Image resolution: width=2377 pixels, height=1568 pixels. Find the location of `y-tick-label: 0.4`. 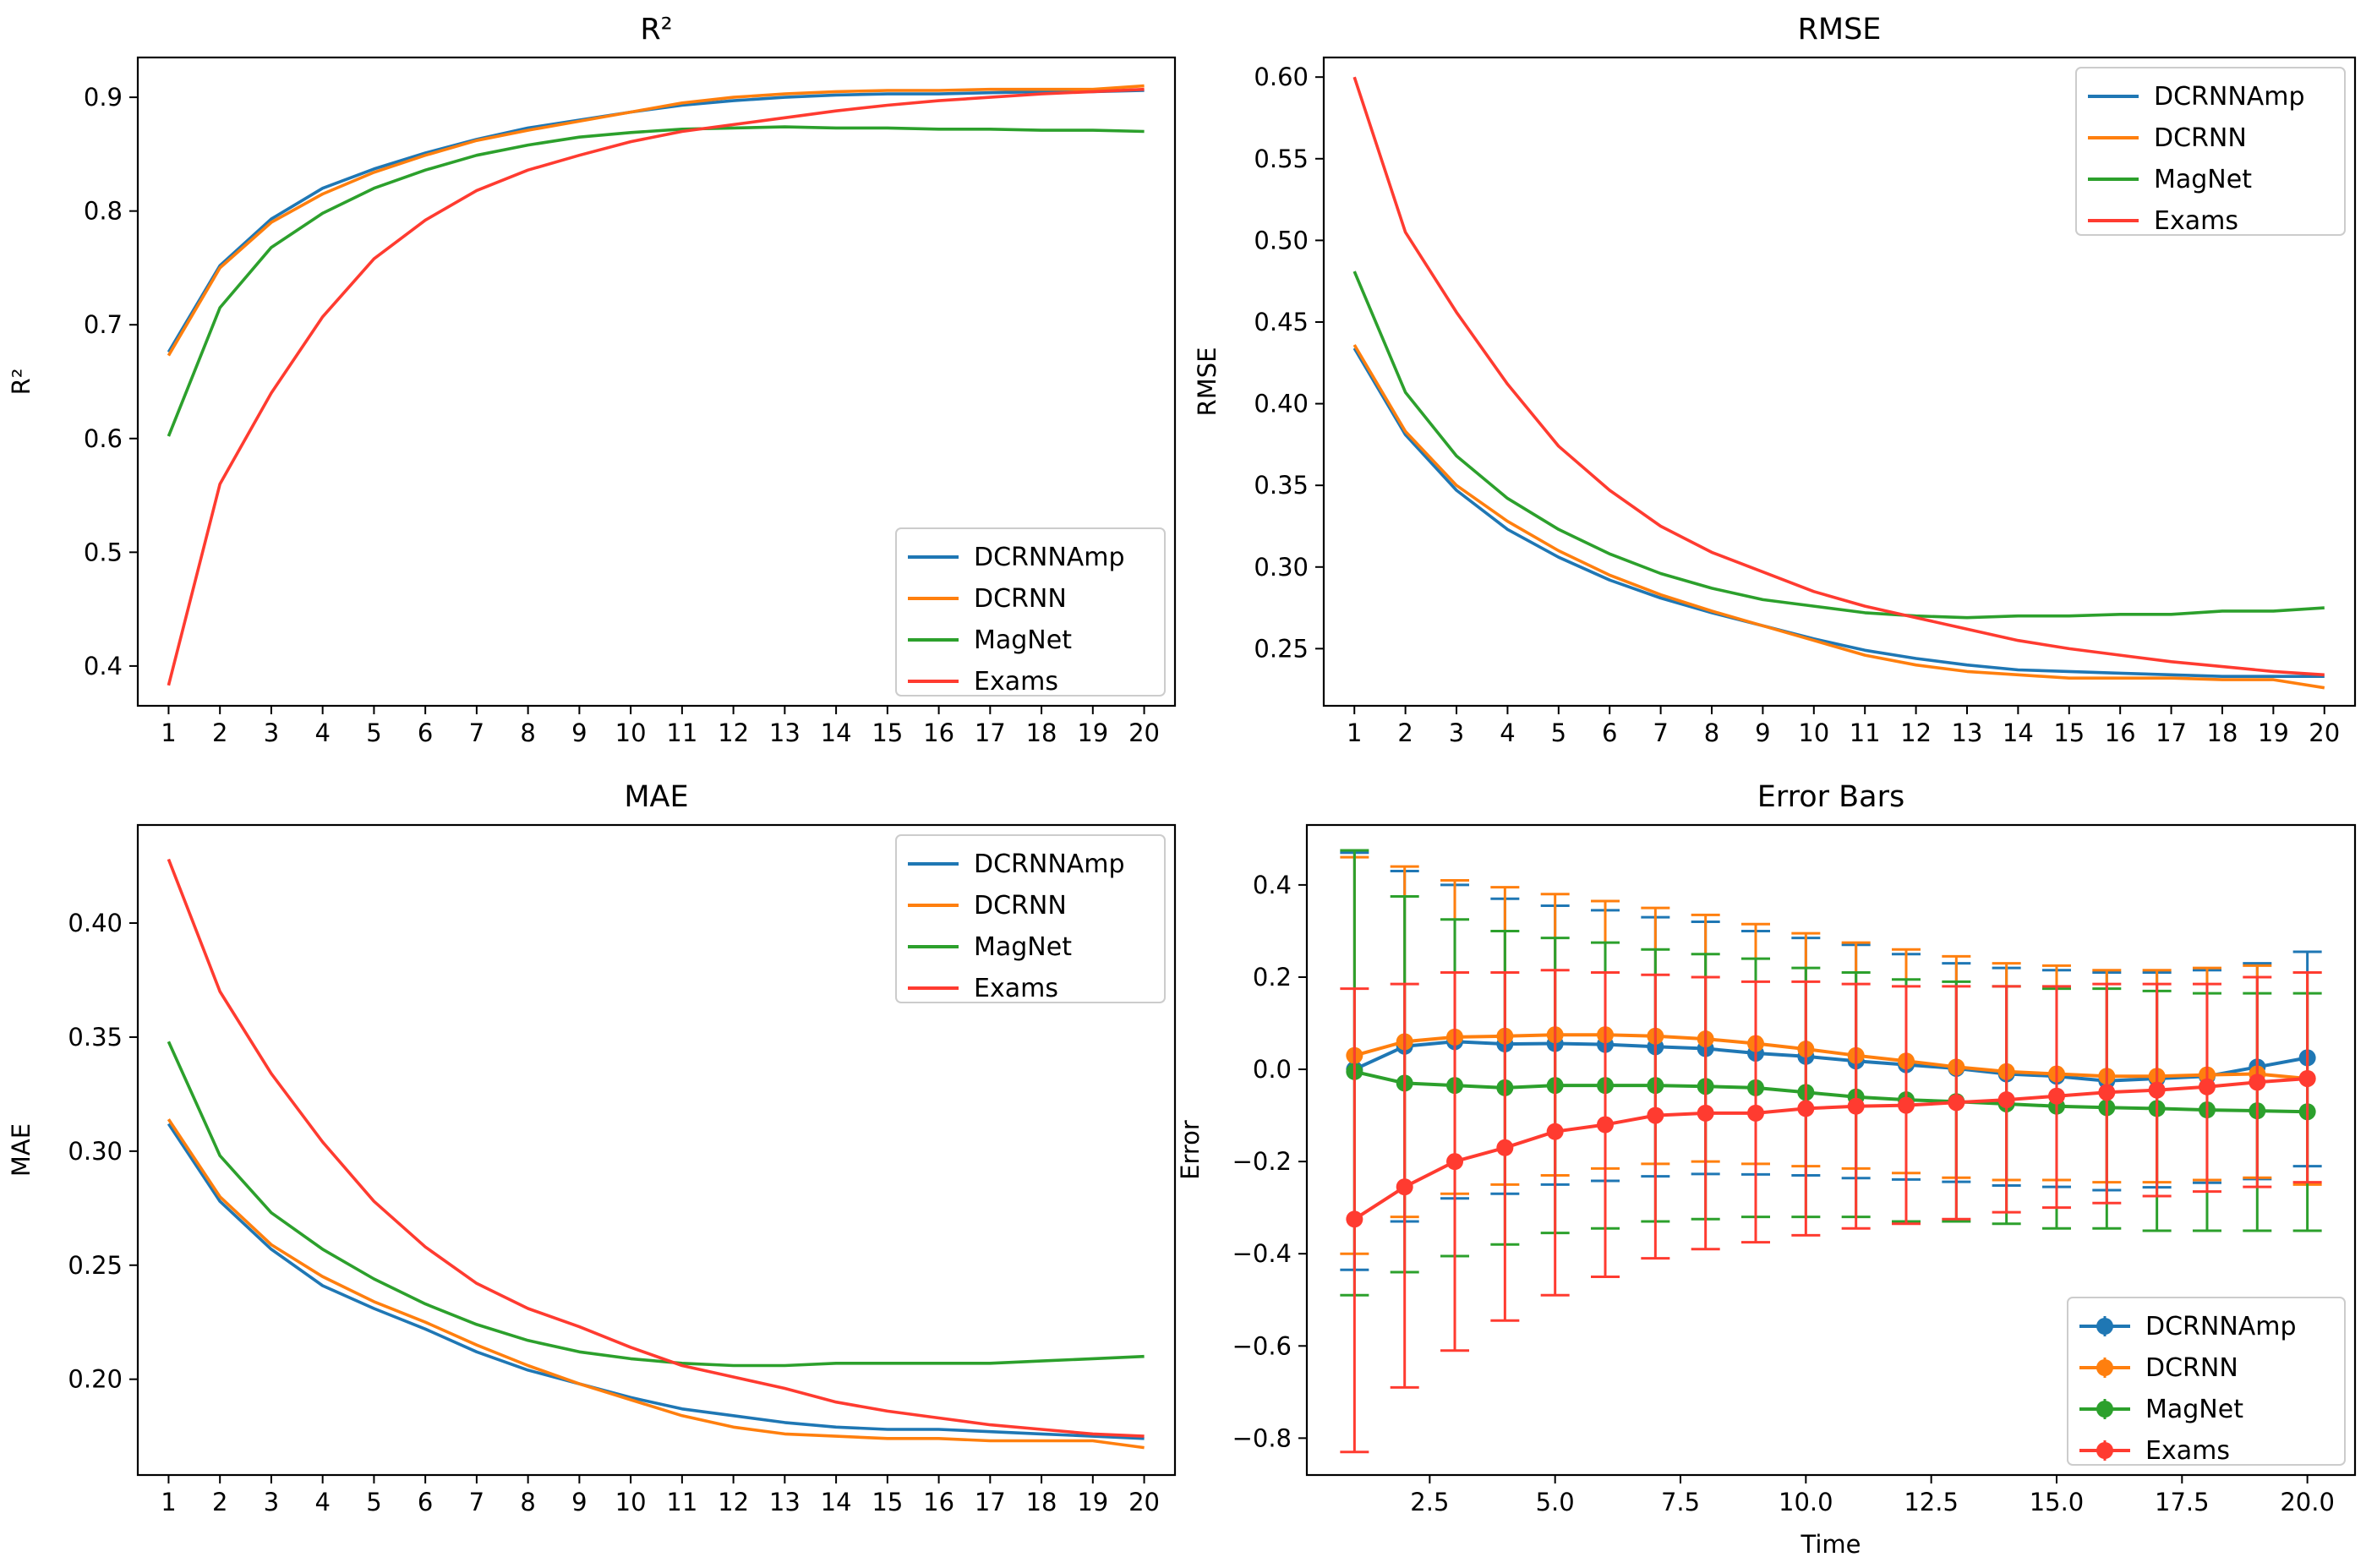

y-tick-label: 0.4 is located at coordinates (103, 666).